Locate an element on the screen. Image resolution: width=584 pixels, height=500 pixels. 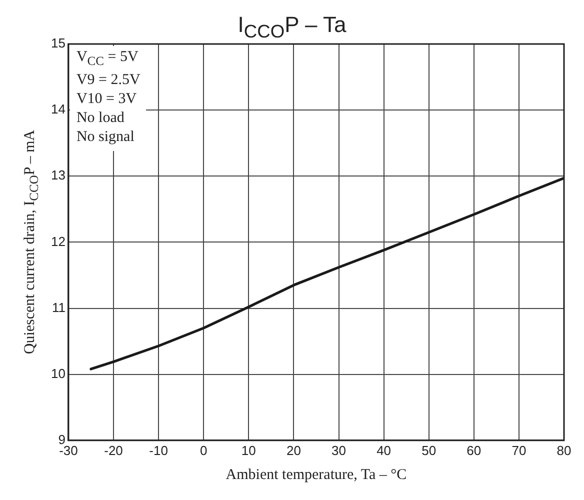
y-tick-label: 14 is located at coordinates (58, 109).